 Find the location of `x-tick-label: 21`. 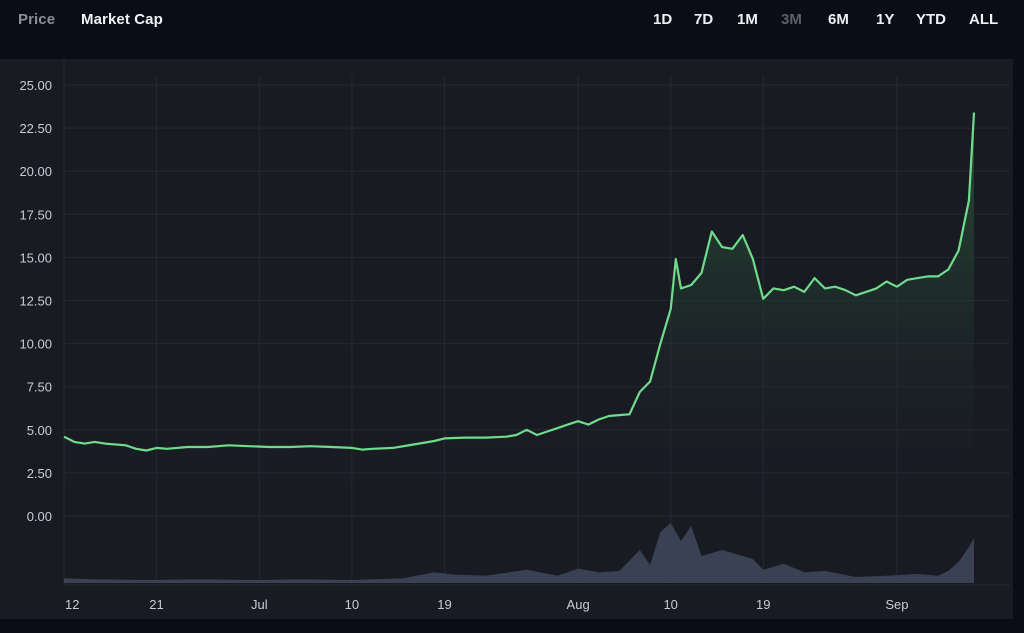

x-tick-label: 21 is located at coordinates (156, 604).